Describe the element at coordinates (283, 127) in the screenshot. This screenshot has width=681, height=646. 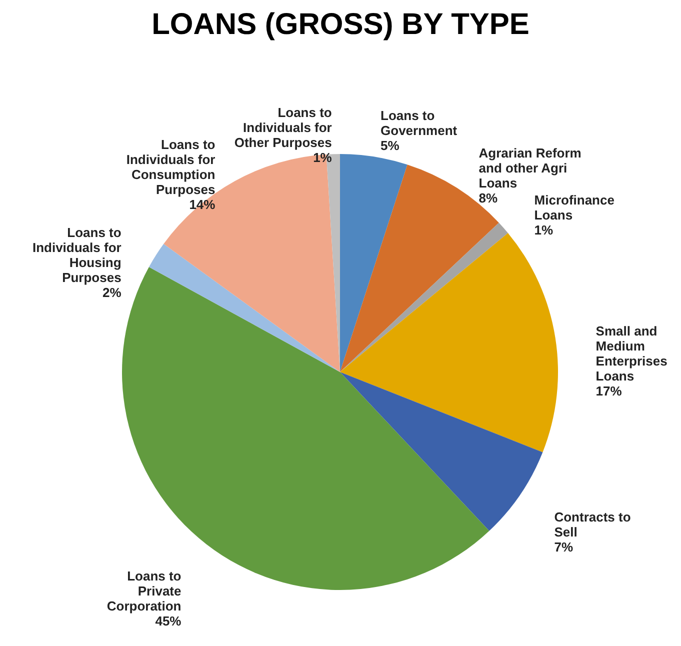
I see `slice-label: Loans to Individuals for Other Purposes` at that location.